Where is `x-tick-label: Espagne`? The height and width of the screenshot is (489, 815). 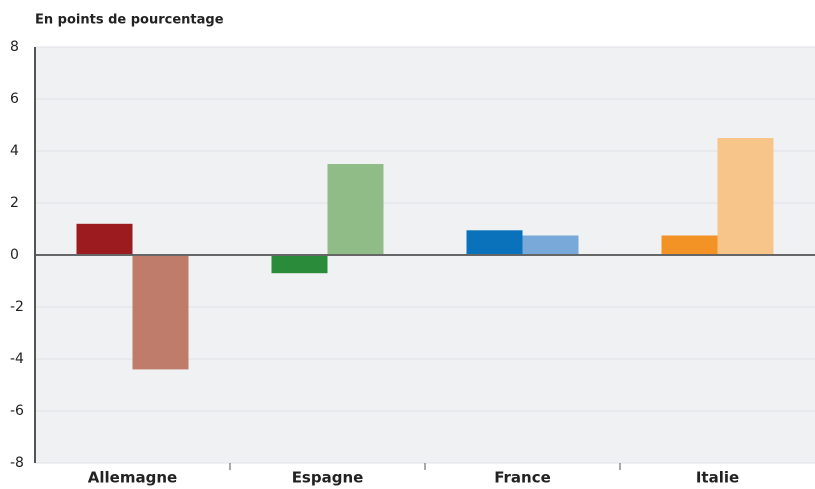 x-tick-label: Espagne is located at coordinates (328, 478).